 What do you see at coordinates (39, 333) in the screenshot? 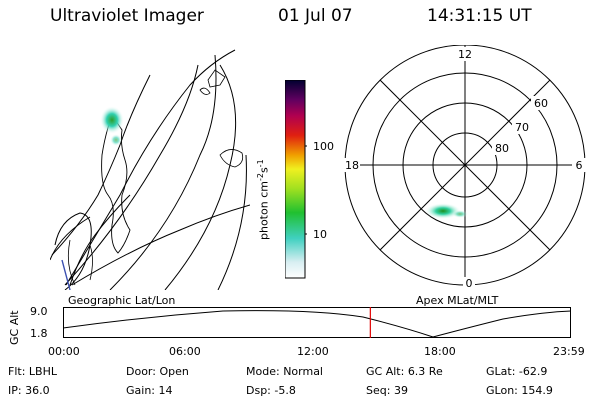
I see `altitude-ytick-min: 1.8` at bounding box center [39, 333].